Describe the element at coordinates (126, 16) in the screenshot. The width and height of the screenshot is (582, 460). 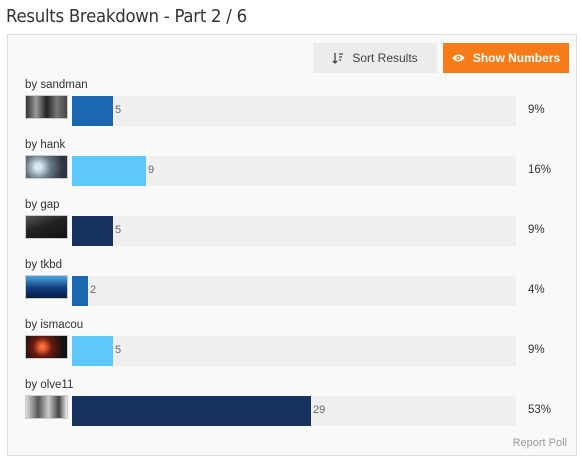
I see `page-title: Results Breakdown - Part 2 / 6` at that location.